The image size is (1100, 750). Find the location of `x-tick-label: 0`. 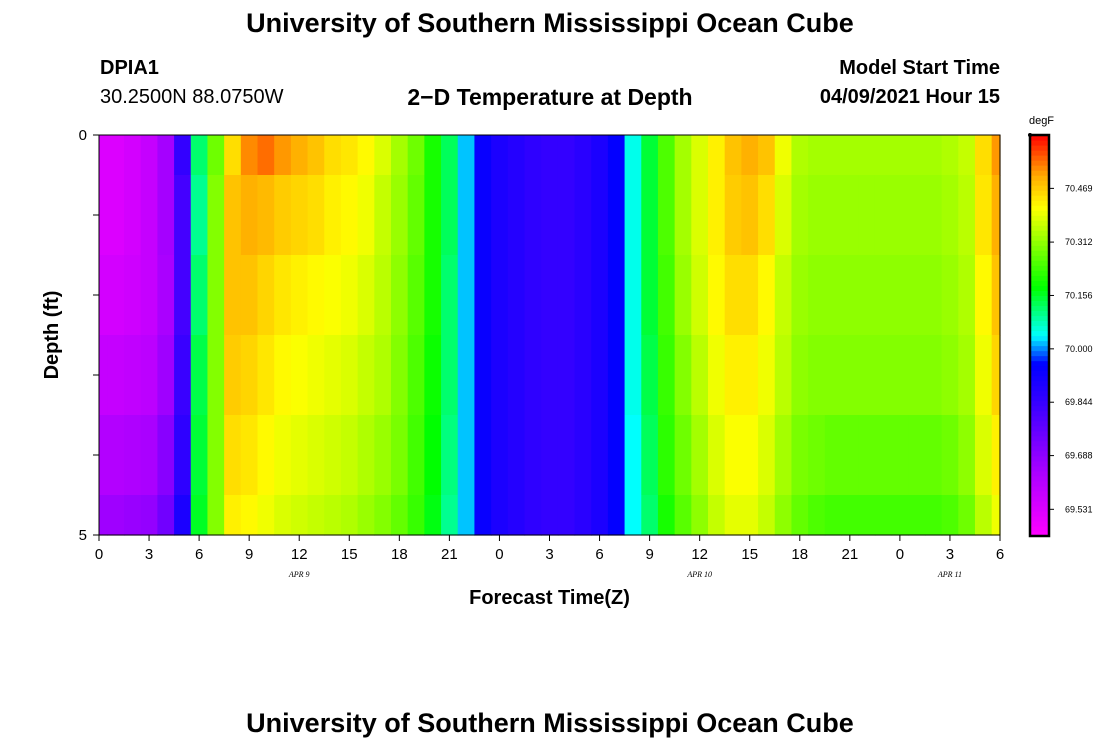

x-tick-label: 0 is located at coordinates (900, 554).